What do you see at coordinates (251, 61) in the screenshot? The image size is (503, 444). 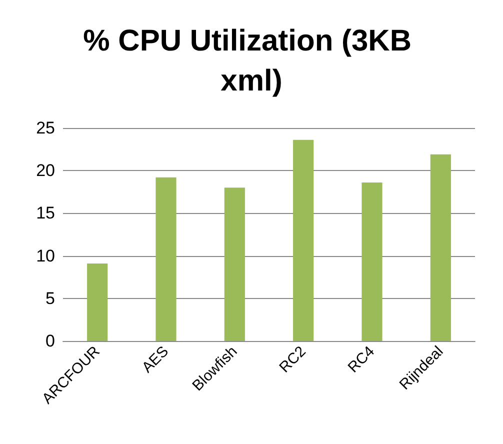 I see `chart-title: % CPU Utilization (3KB xml)` at bounding box center [251, 61].